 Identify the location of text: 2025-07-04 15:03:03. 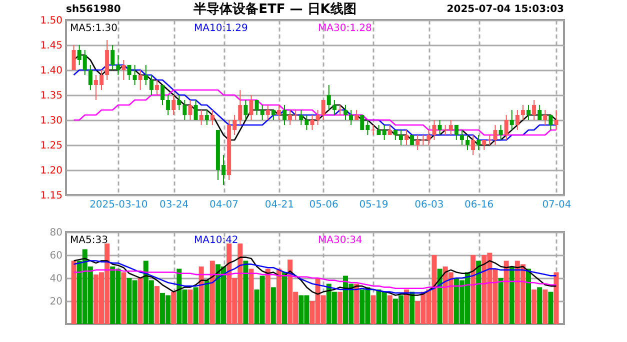
(505, 9).